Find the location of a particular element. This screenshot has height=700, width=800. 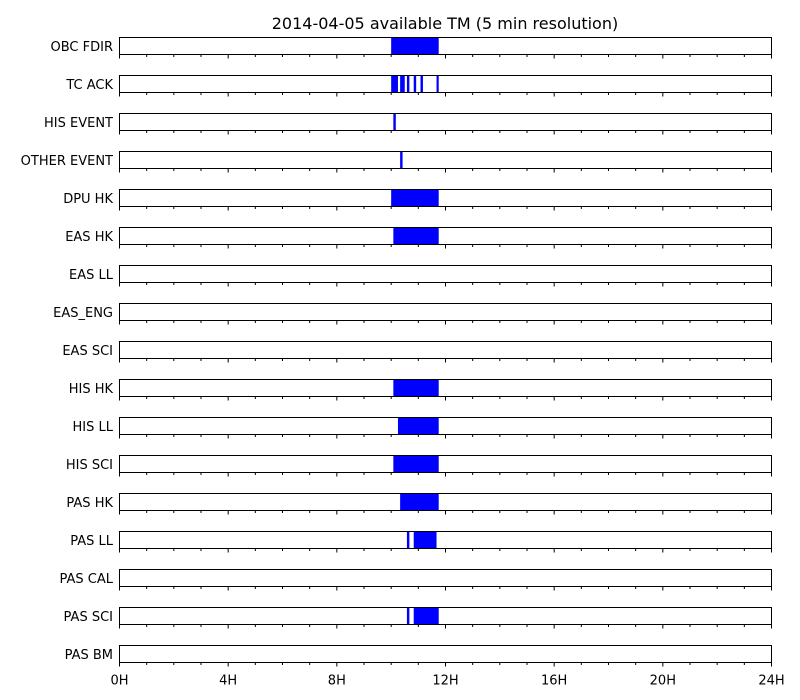

timeline-row: OBC FDIR is located at coordinates (411, 48).